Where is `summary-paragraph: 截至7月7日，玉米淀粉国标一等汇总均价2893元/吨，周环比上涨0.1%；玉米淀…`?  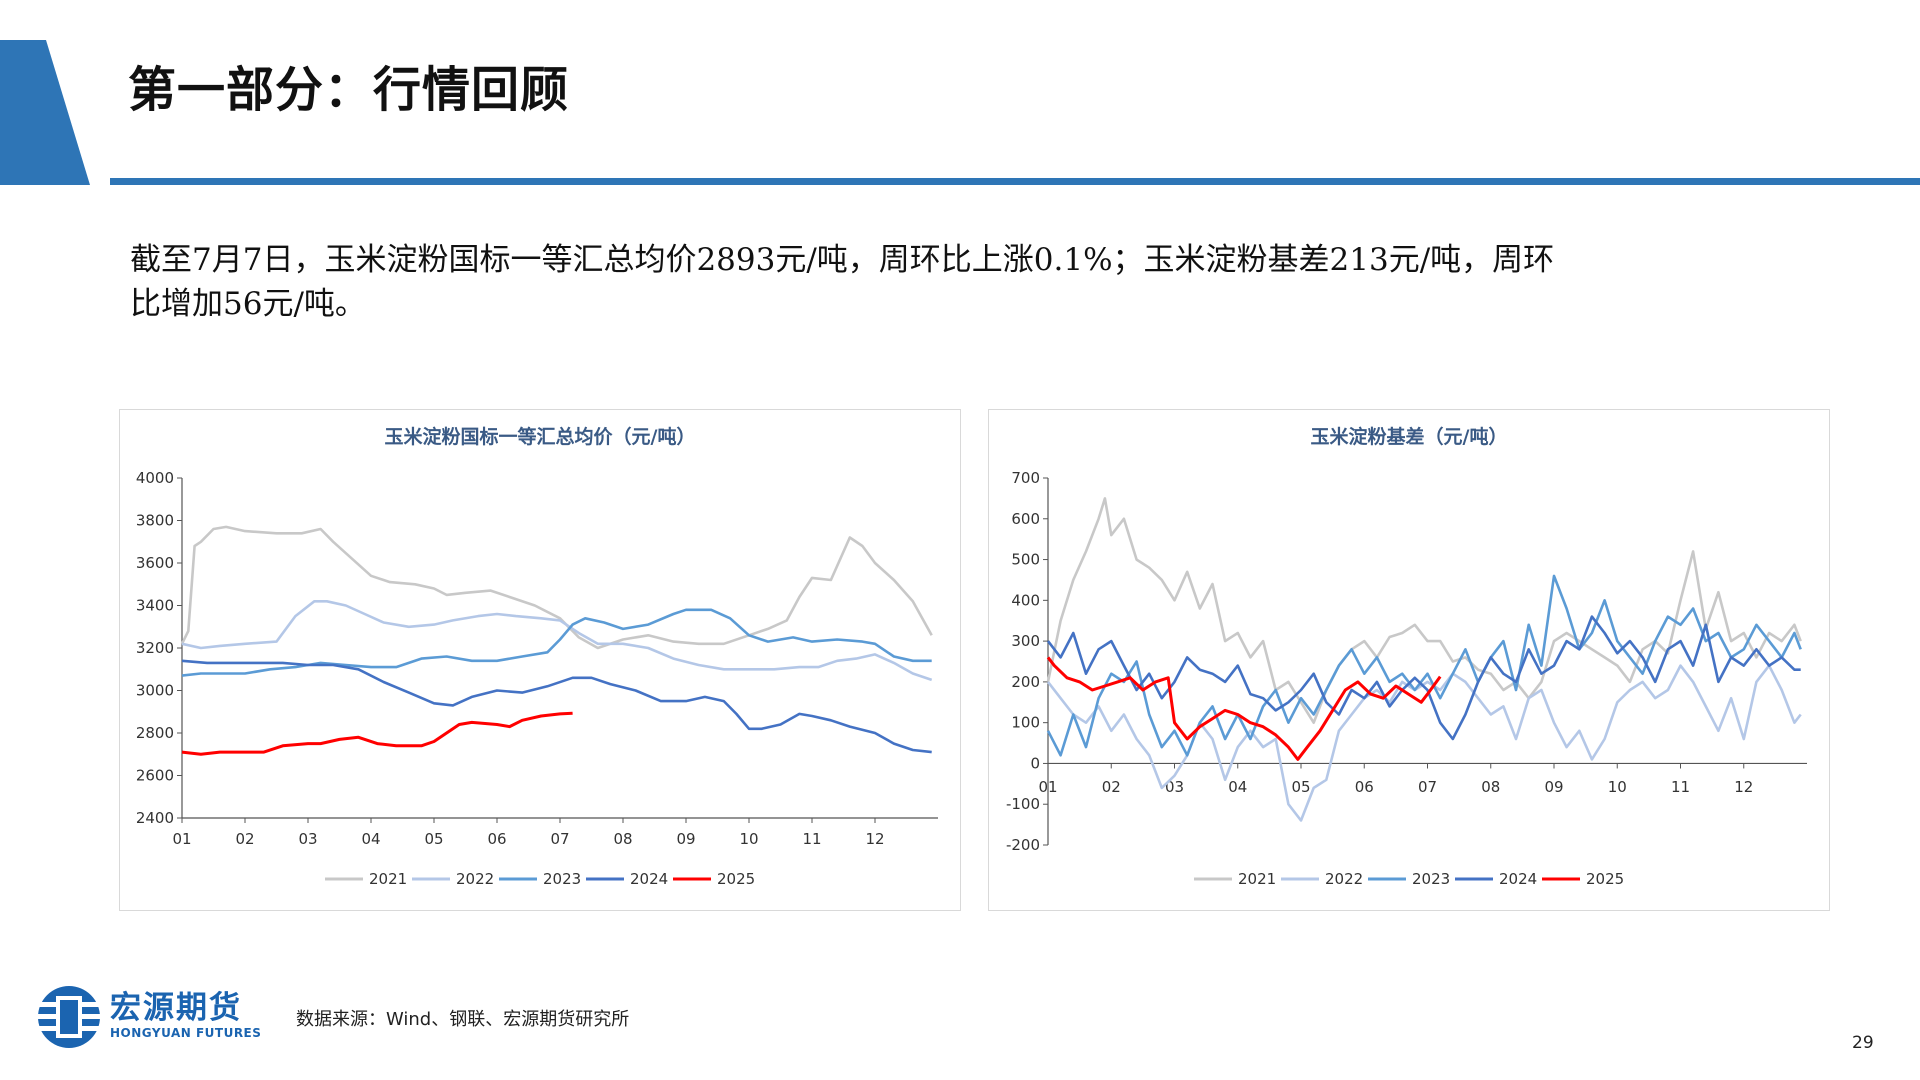
summary-paragraph: 截至7月7日，玉米淀粉国标一等汇总均价2893元/吨，周环比上涨0.1%；玉米淀… is located at coordinates (950, 282).